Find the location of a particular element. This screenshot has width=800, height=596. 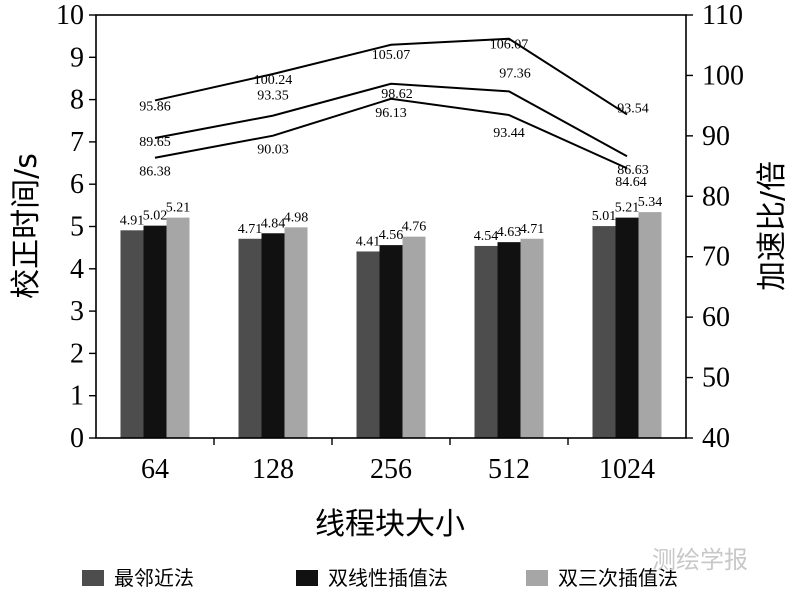

line-value-label: 96.13 is located at coordinates (391, 113).